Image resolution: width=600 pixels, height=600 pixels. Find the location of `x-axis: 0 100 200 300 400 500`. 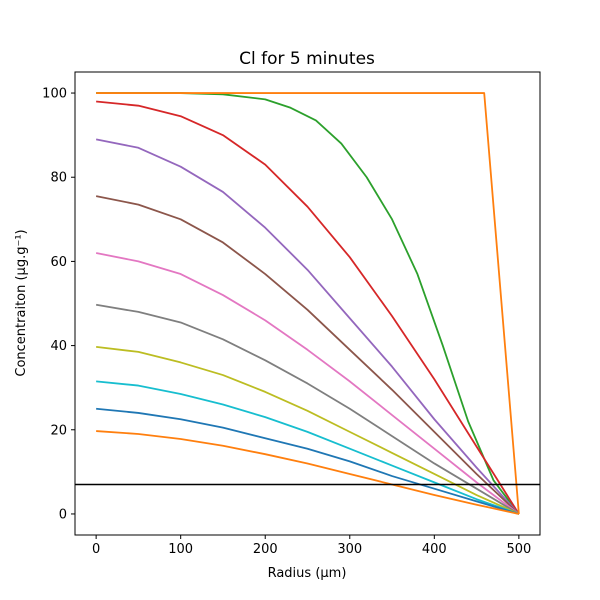

x-axis: 0 100 200 300 400 500 is located at coordinates (311, 546).